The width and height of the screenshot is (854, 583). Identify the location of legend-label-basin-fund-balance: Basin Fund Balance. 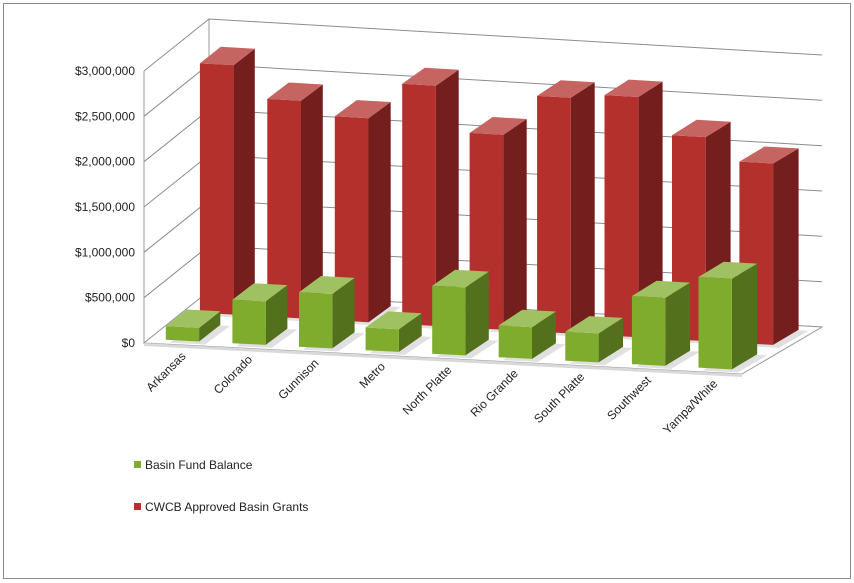
(199, 465).